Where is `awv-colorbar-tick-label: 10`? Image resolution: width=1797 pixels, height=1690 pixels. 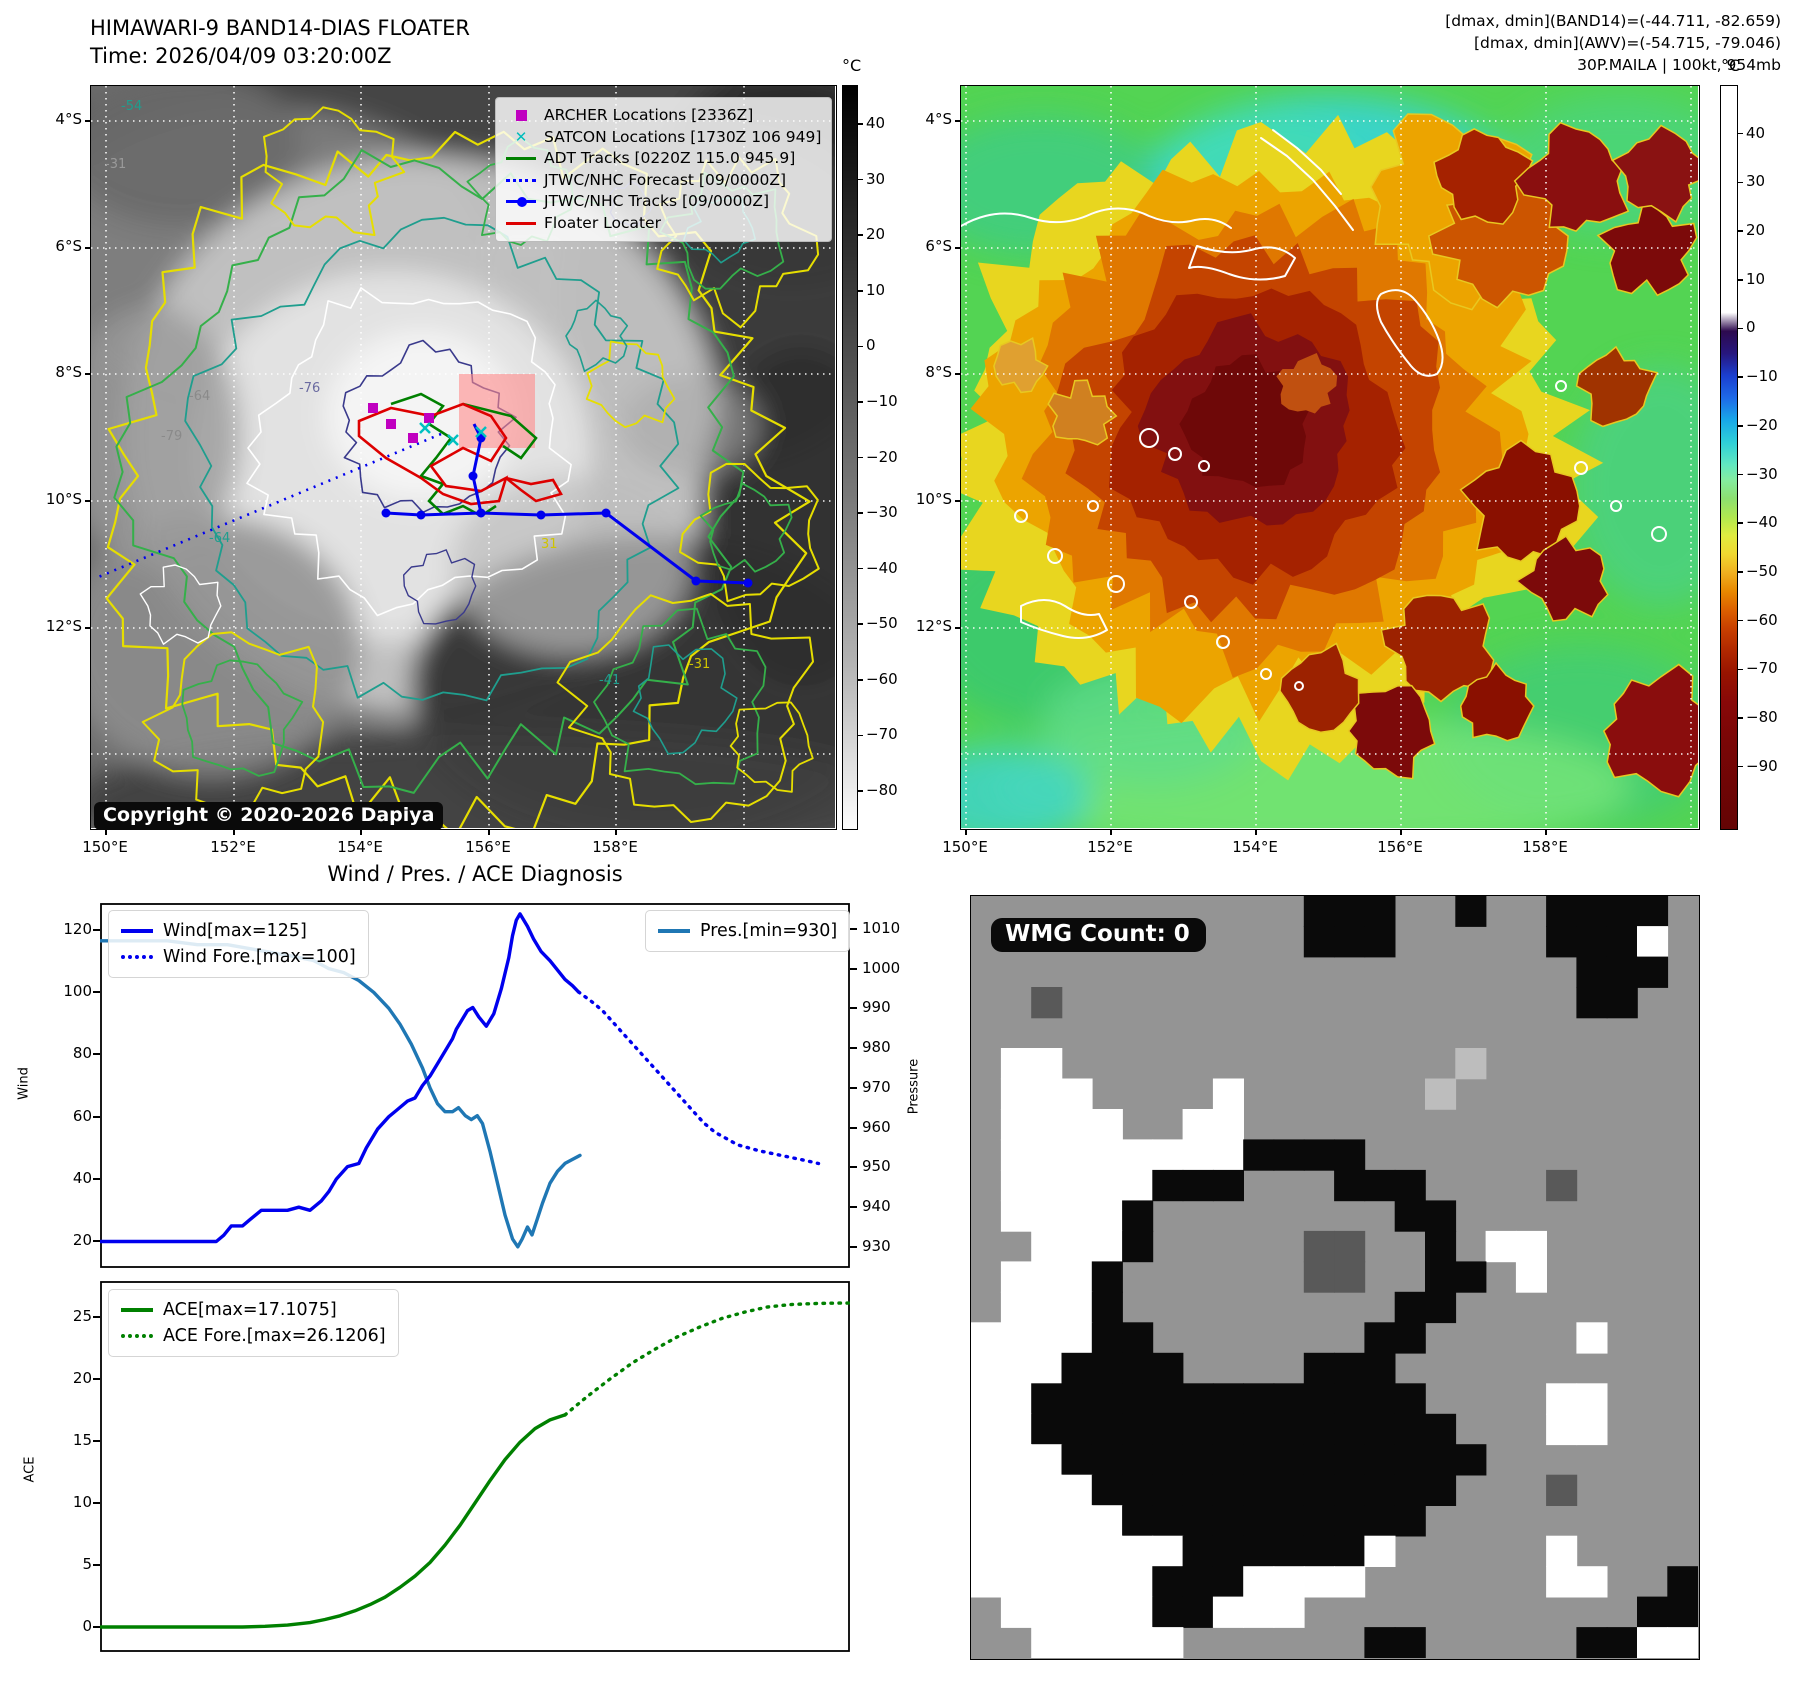 awv-colorbar-tick-label: 10 is located at coordinates (1756, 278).